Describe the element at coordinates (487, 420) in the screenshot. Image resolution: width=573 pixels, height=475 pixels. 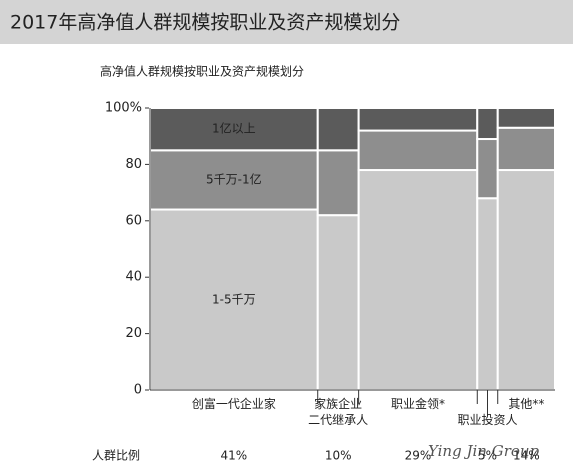
I see `x-tick-label: 职业投资人` at that location.